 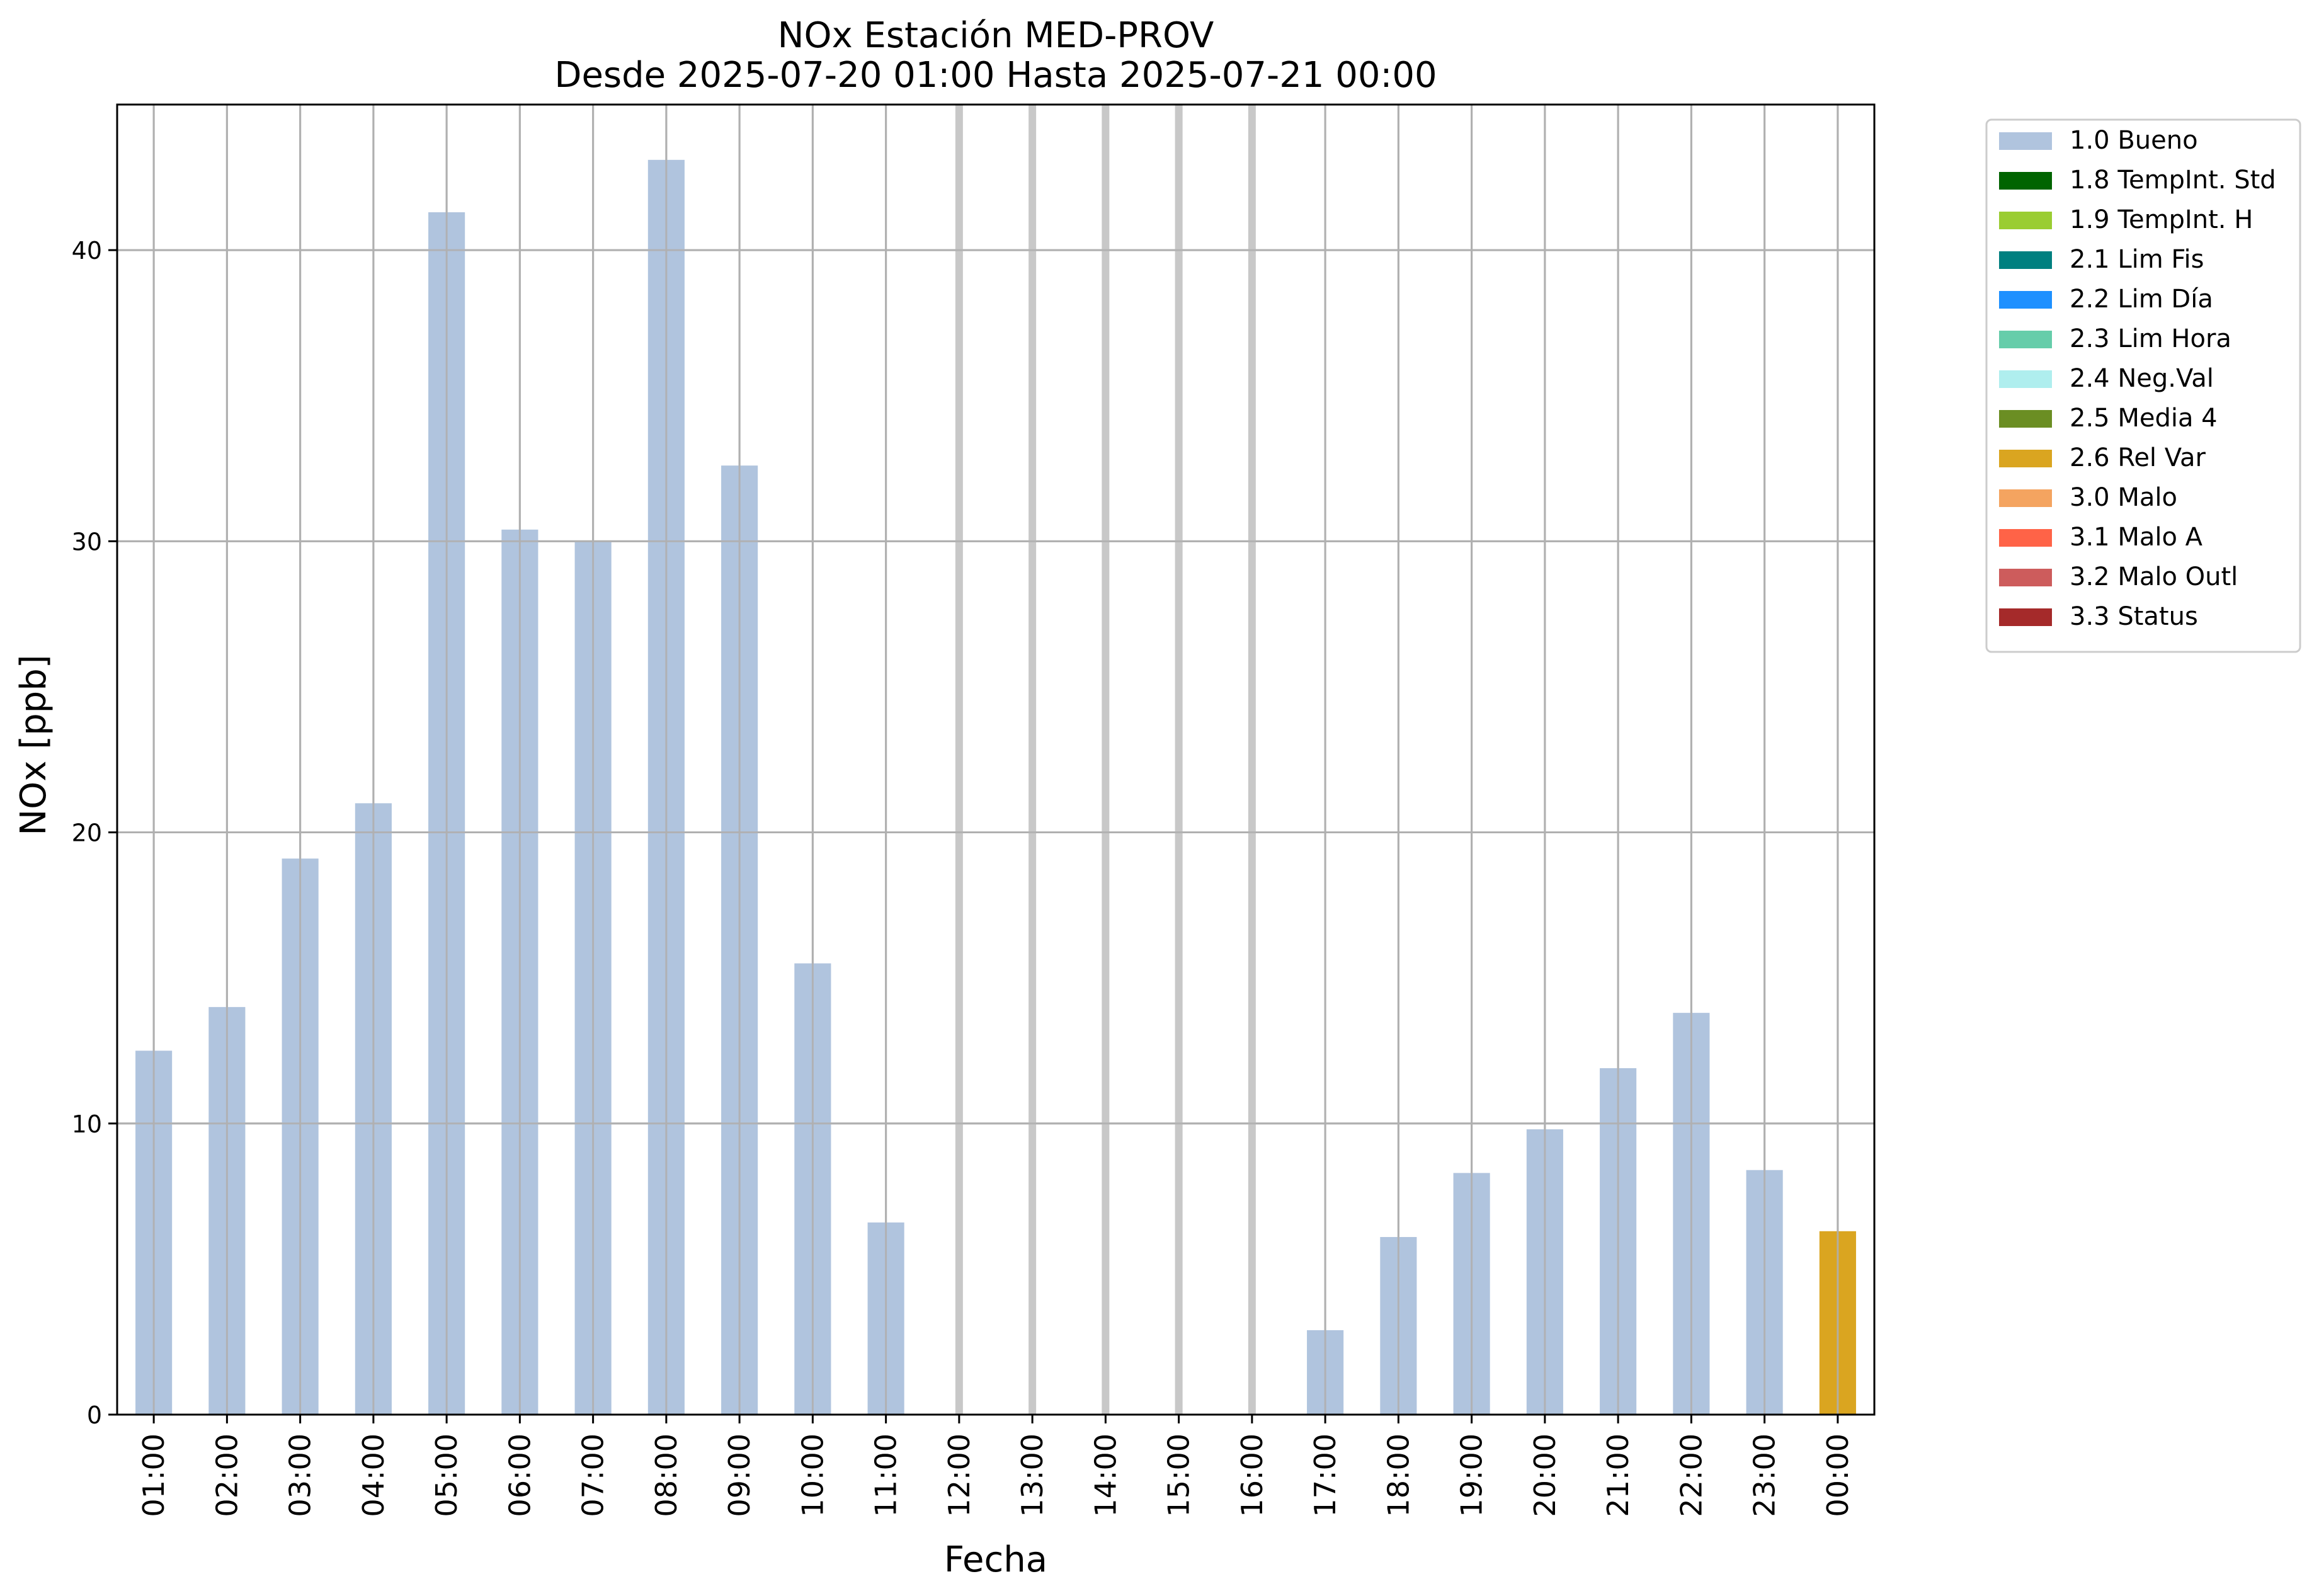 What do you see at coordinates (87, 251) in the screenshot?
I see `y-tick-label: 40` at bounding box center [87, 251].